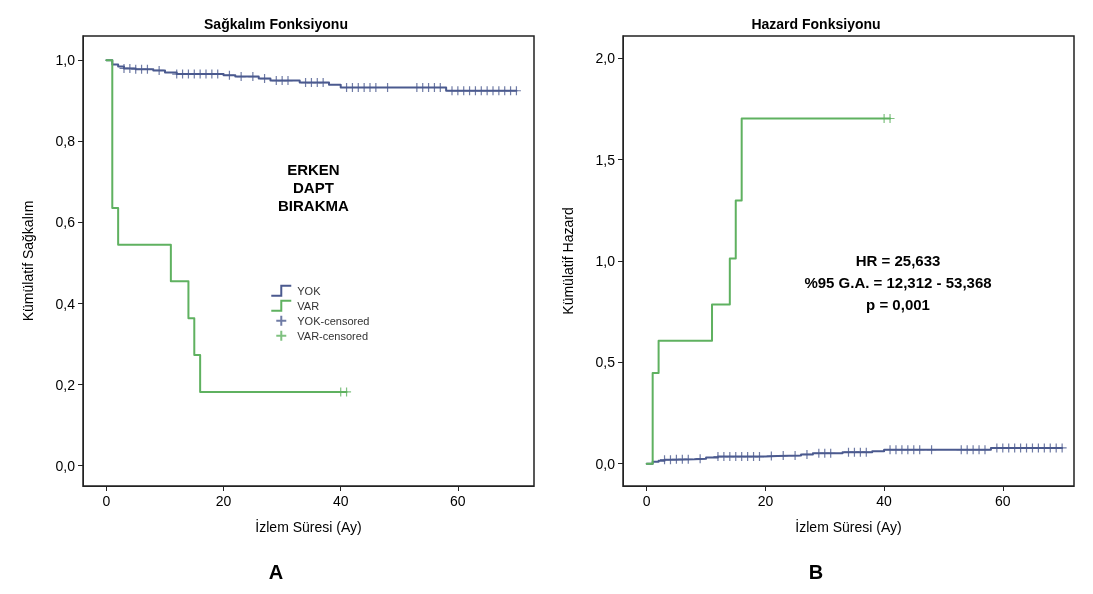 Image resolution: width=1093 pixels, height=594 pixels. What do you see at coordinates (276, 24) in the screenshot?
I see `chart-title: Sağkalım Fonksiyonu` at bounding box center [276, 24].